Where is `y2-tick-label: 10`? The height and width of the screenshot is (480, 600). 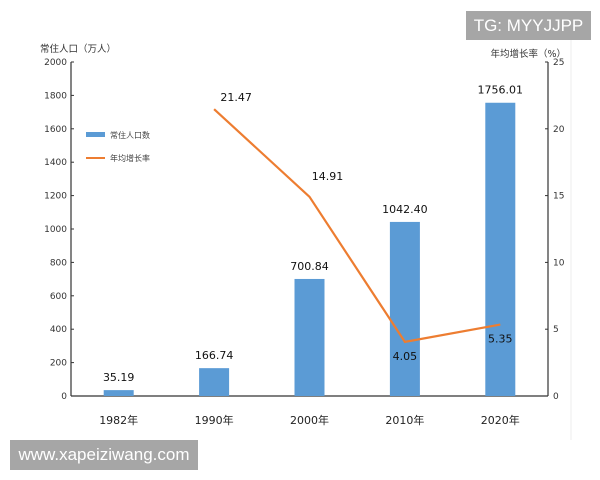
y2-tick-label: 10 is located at coordinates (559, 263).